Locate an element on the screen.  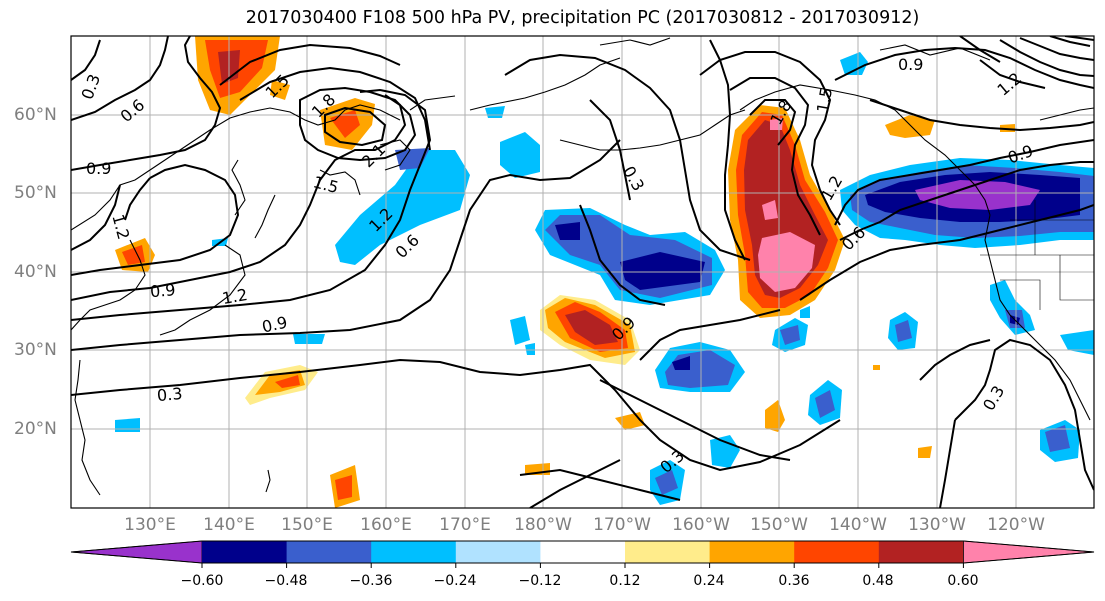
lon-label-160w: 160°W is located at coordinates (701, 525).